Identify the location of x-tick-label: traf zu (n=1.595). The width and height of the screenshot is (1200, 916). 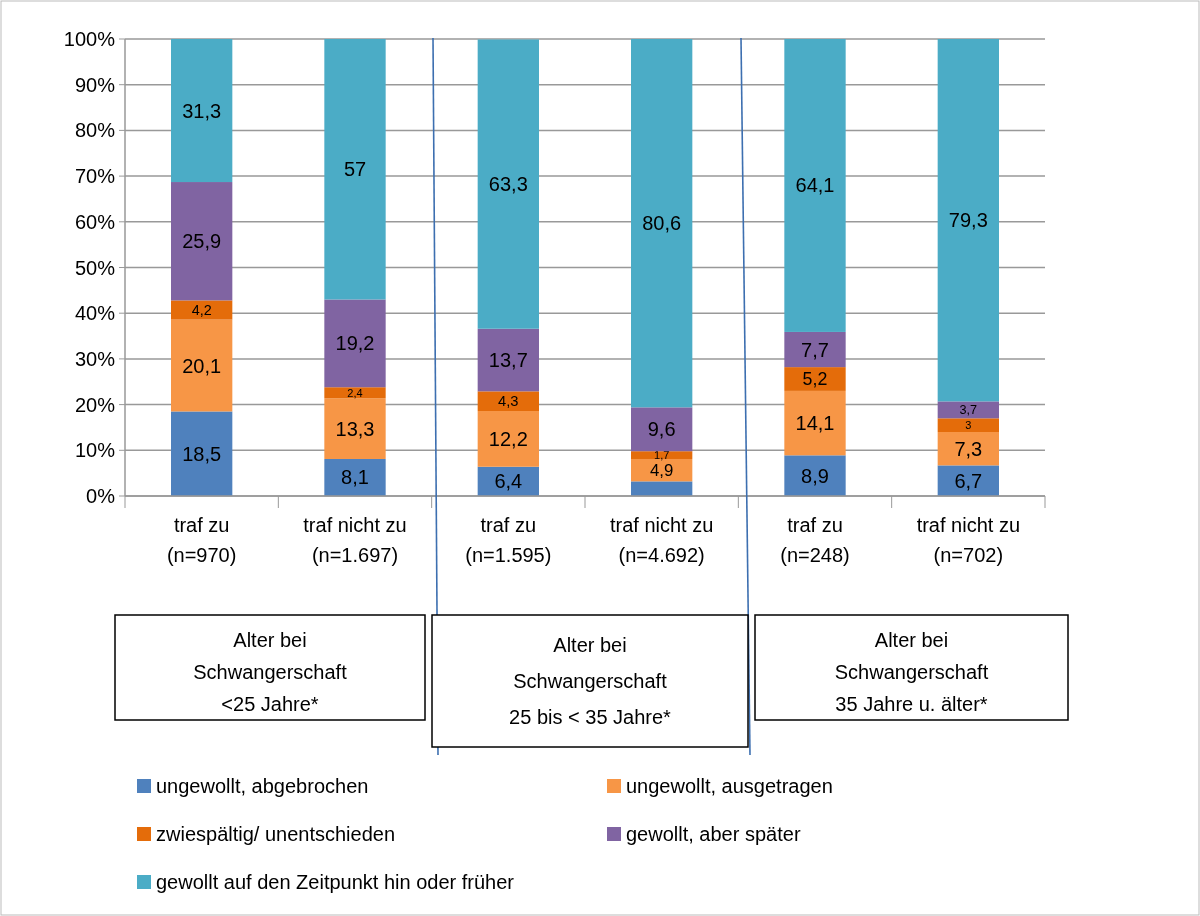
(508, 540).